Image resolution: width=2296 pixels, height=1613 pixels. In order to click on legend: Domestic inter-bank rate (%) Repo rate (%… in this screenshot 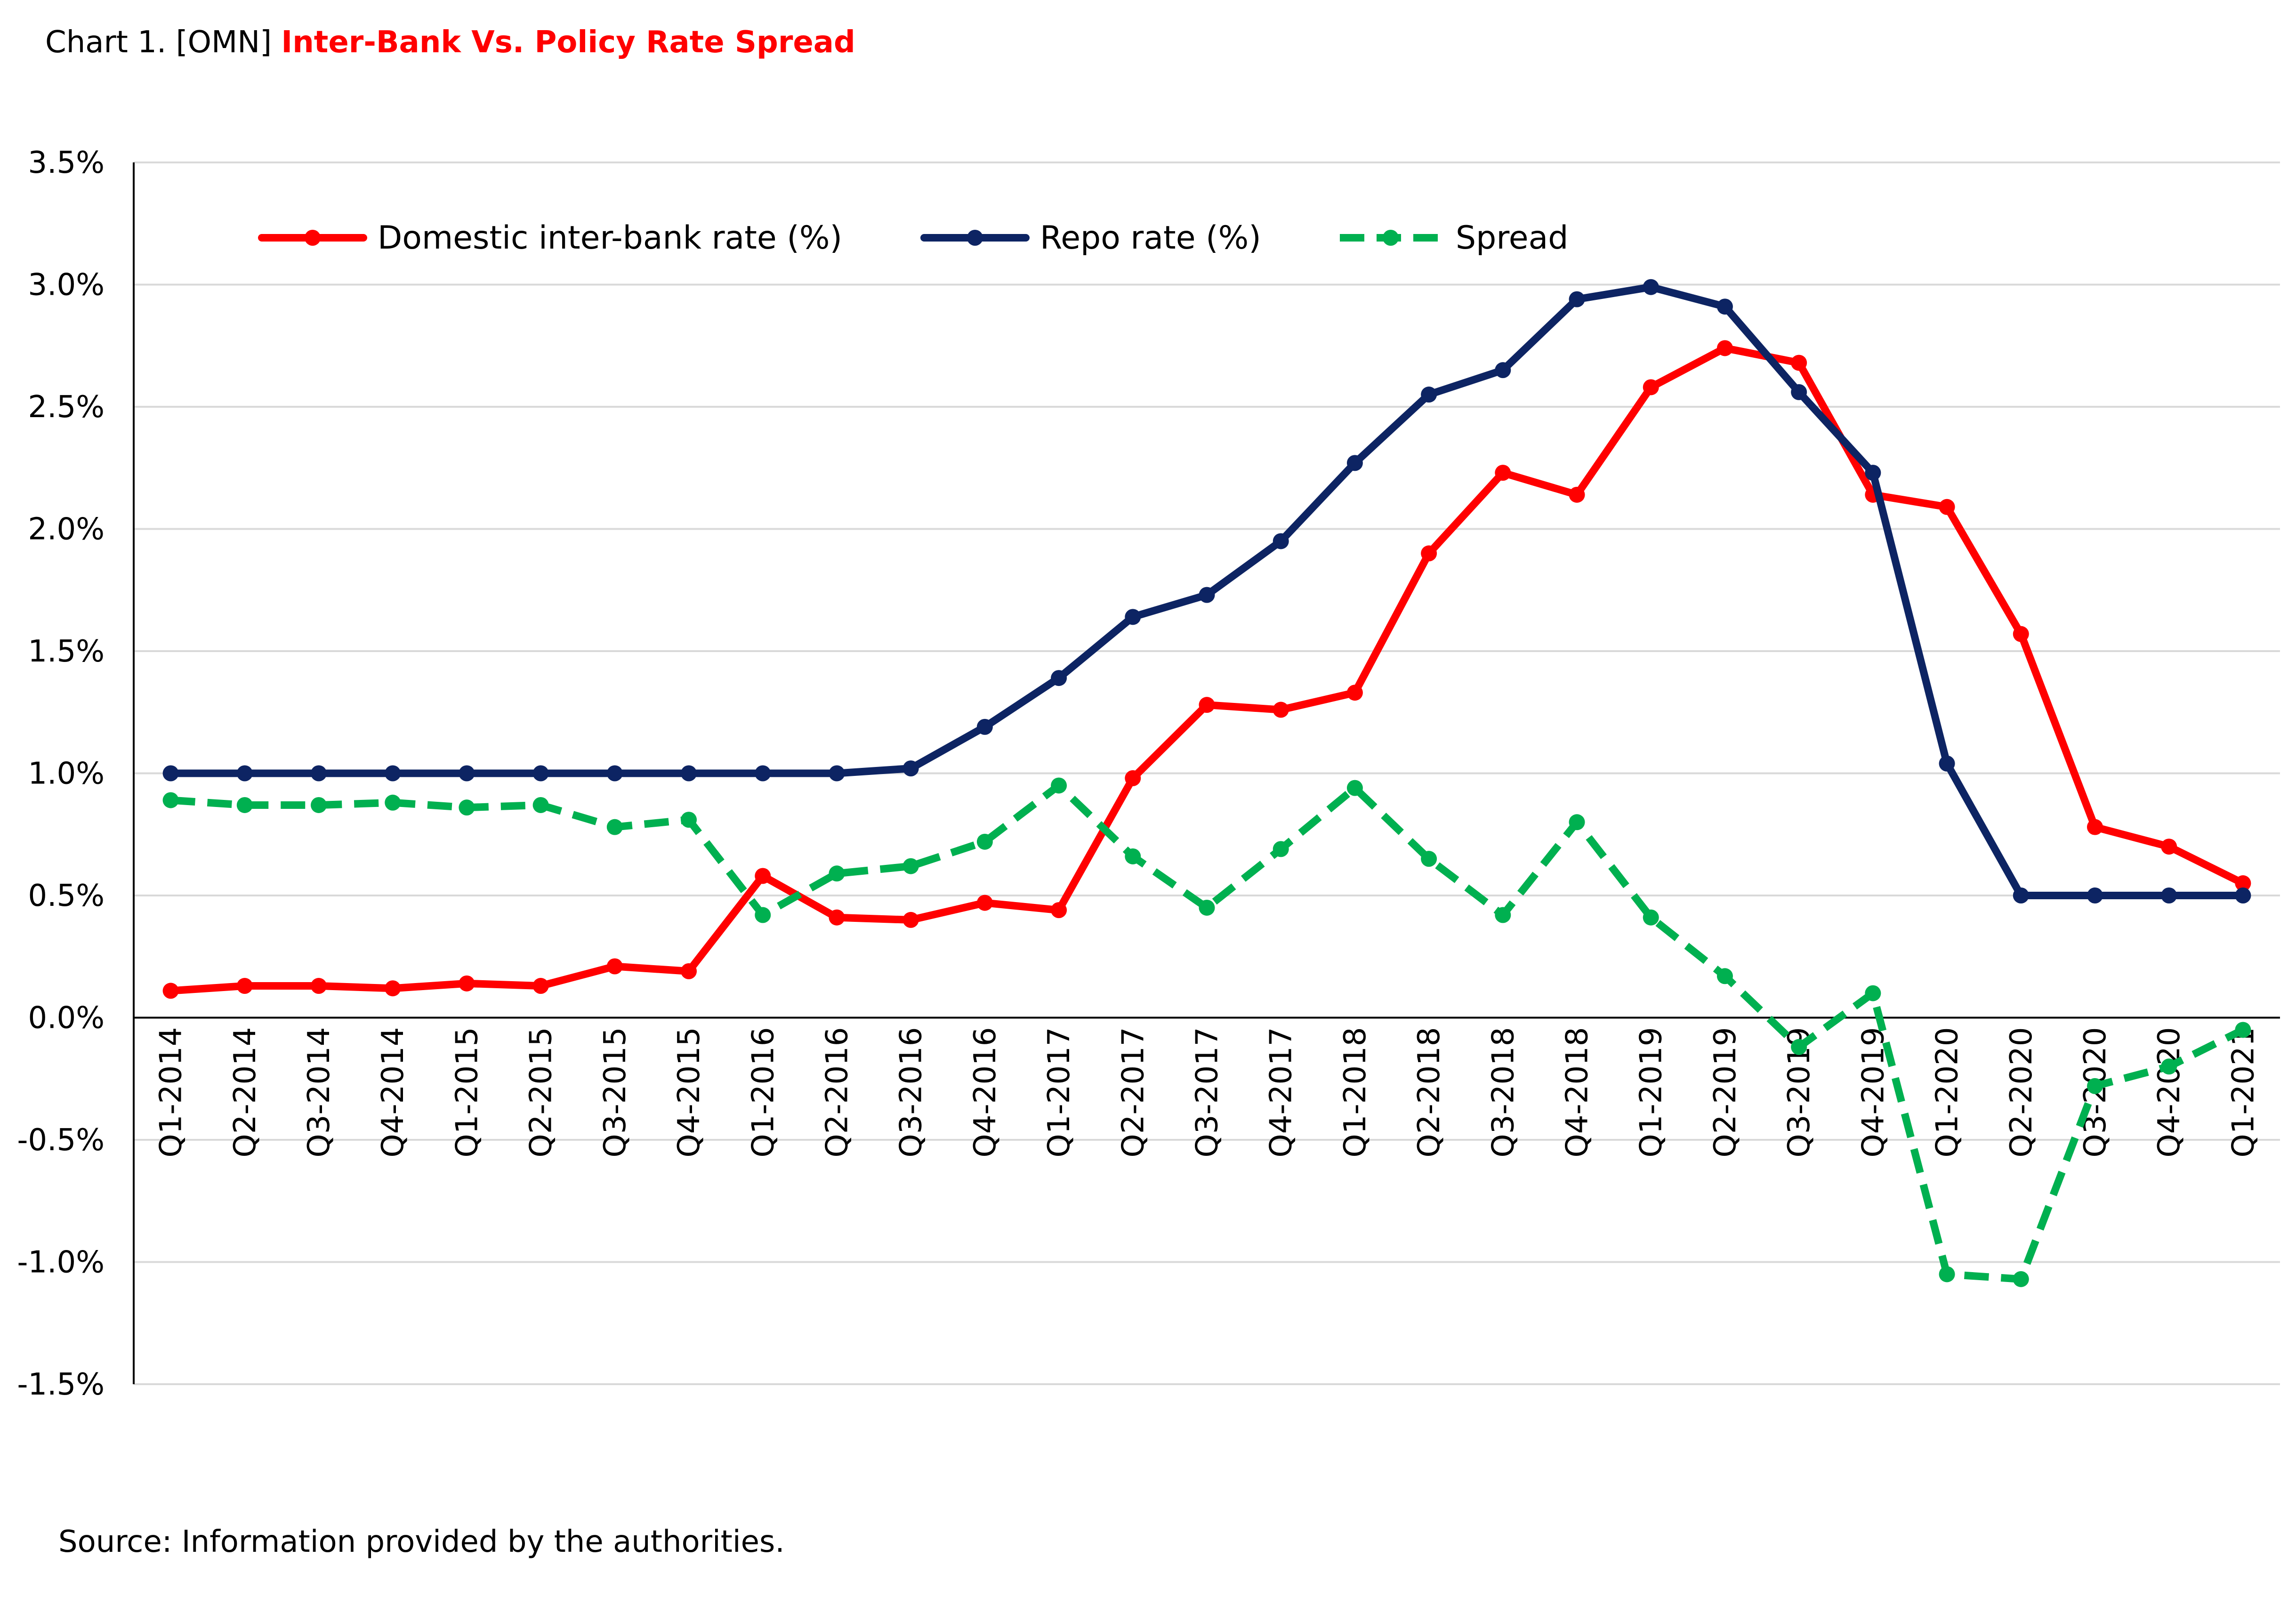, I will do `click(913, 238)`.